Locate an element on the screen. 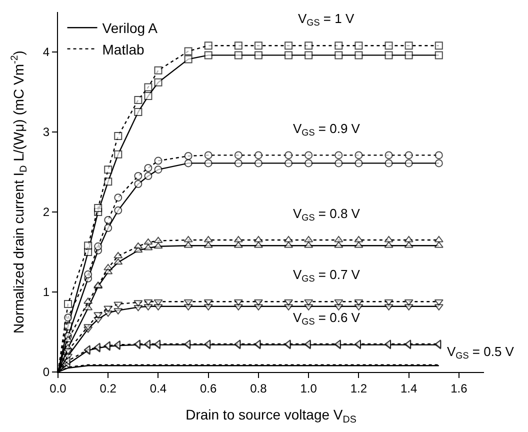 Image resolution: width=528 pixels, height=432 pixels. x-tick-label: 1.6 is located at coordinates (459, 388).